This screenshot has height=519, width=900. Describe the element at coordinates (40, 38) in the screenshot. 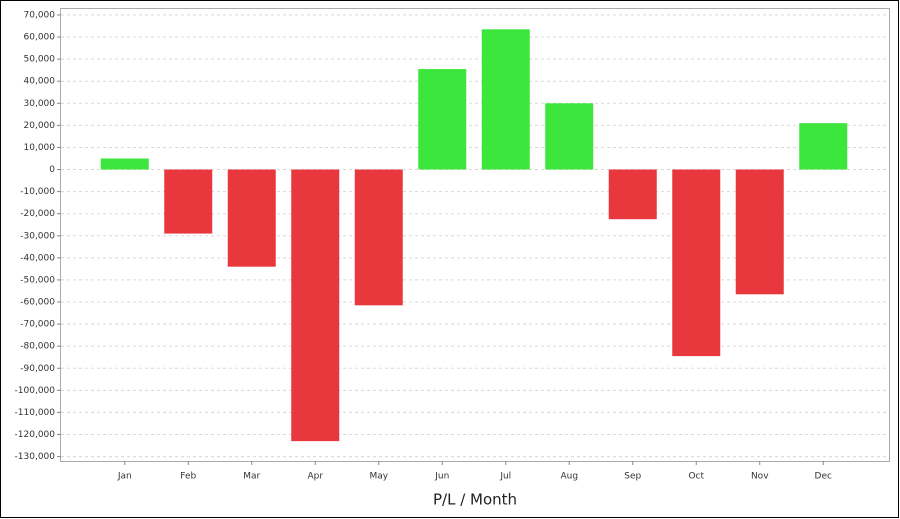

I see `y-tick-label: 60,000` at that location.